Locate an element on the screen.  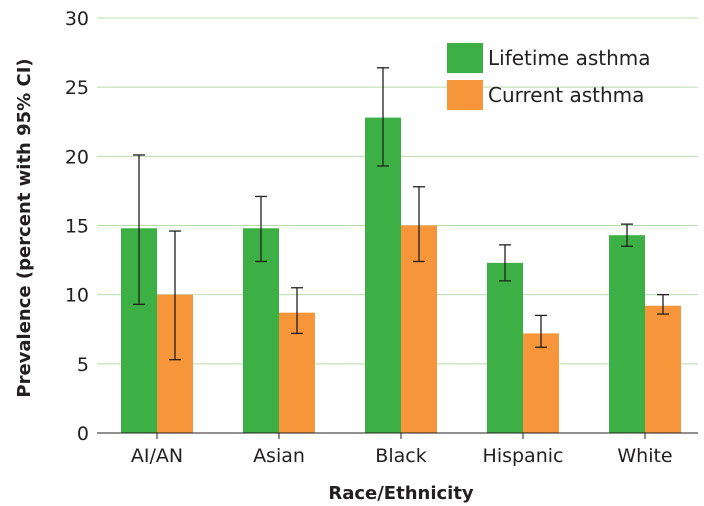
x-axis-ticks: AI/AN Asian Black Hispanic White is located at coordinates (402, 450).